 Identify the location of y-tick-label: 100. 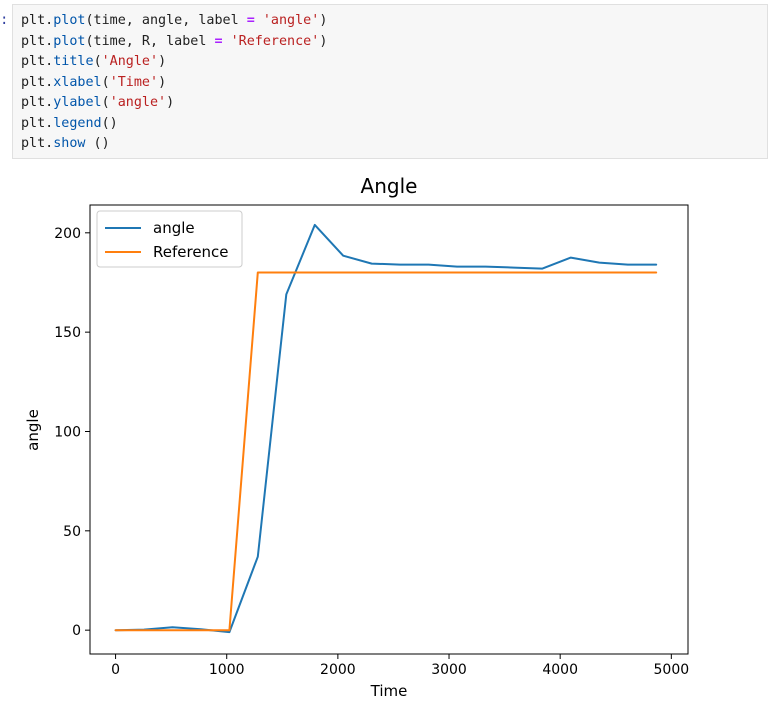
(67, 432).